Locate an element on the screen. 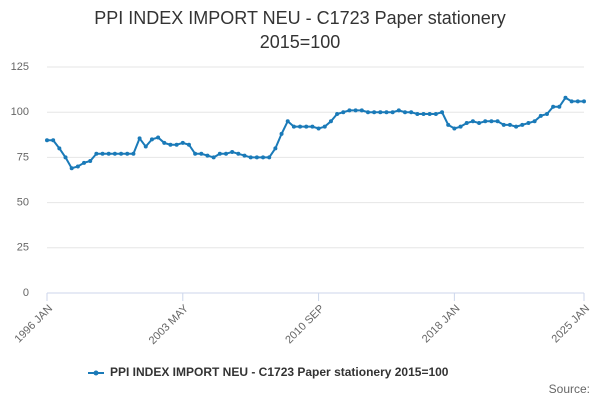 This screenshot has height=400, width=600. x-tick-label: 2003 MAY is located at coordinates (169, 324).